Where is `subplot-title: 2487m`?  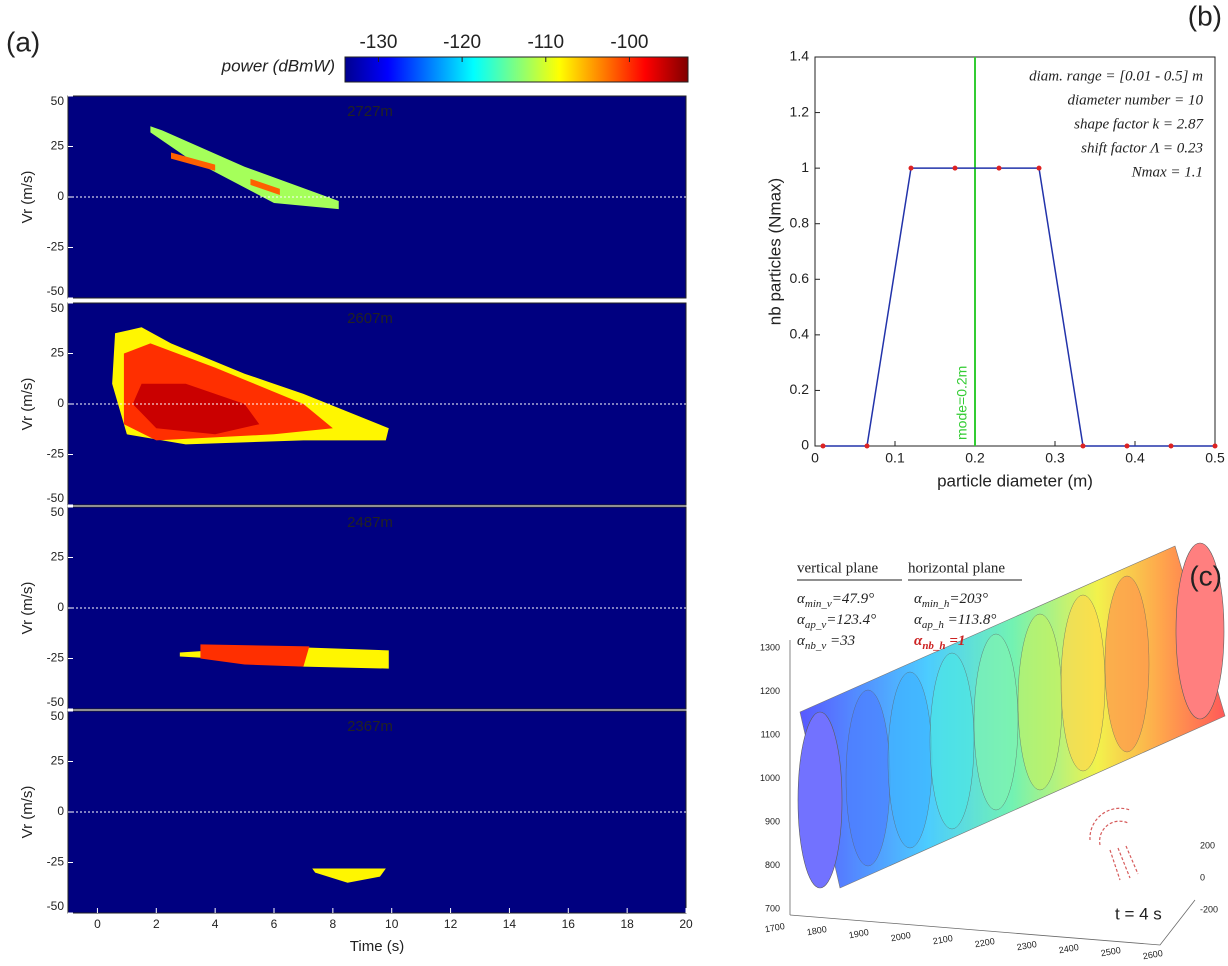 subplot-title: 2487m is located at coordinates (370, 522).